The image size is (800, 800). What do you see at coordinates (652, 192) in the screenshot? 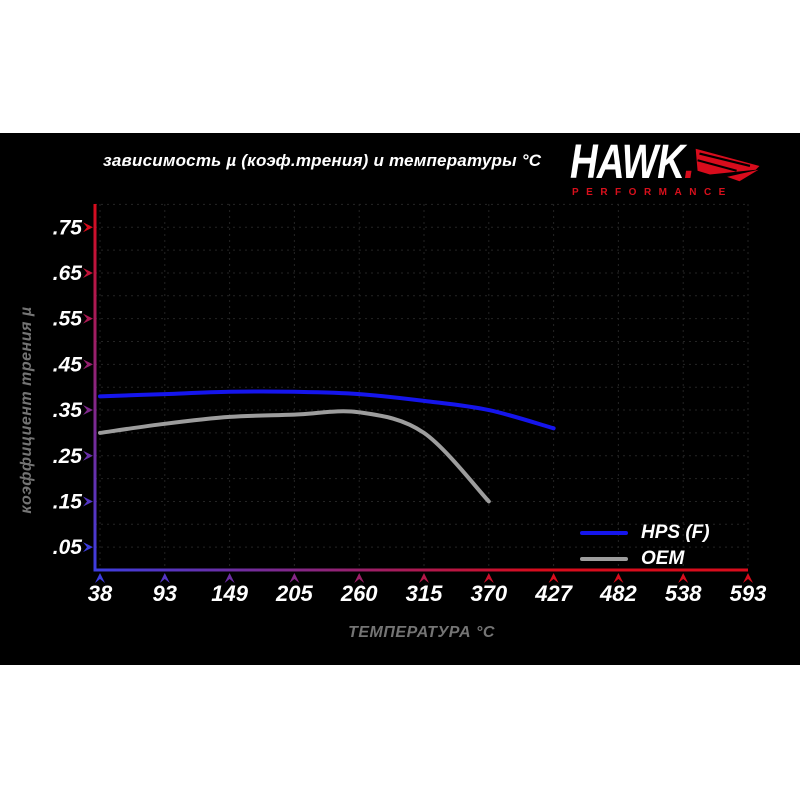
I see `hawk-performance-text: PERFORMANCE` at bounding box center [652, 192].